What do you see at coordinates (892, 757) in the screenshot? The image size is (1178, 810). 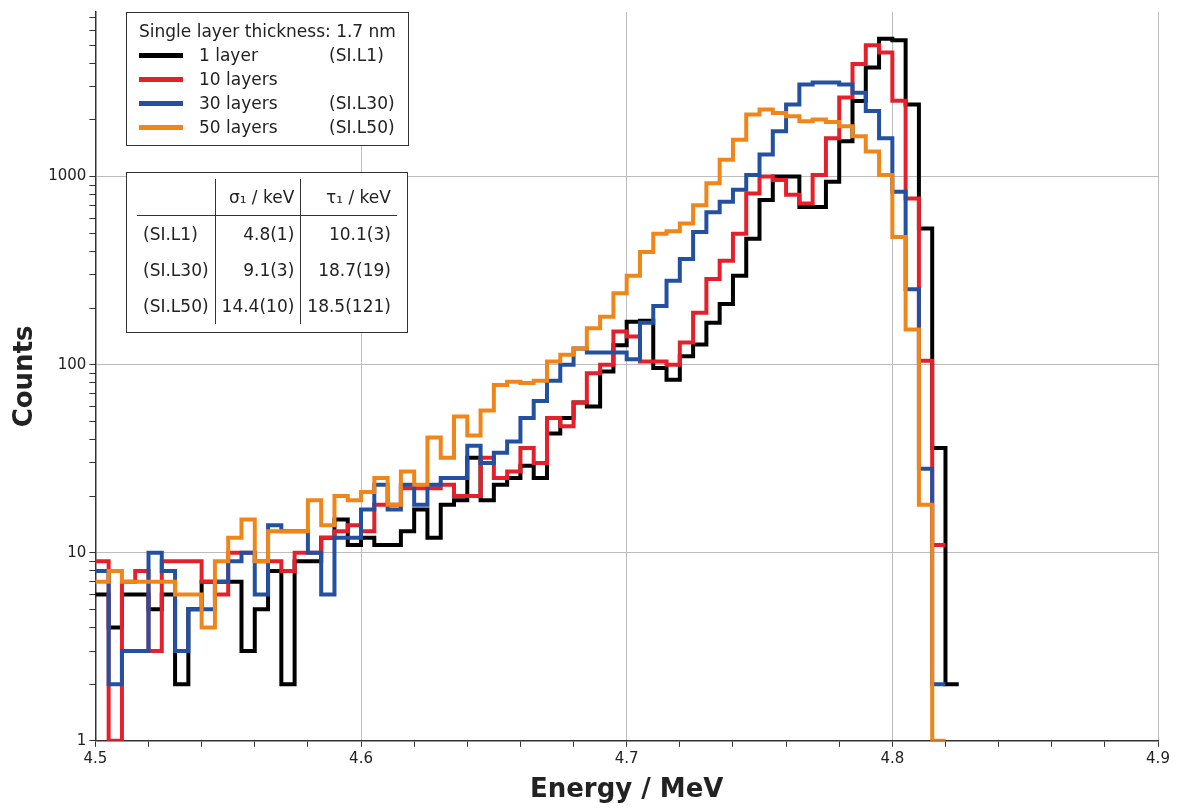 I see `x-tick-label: 4.8` at bounding box center [892, 757].